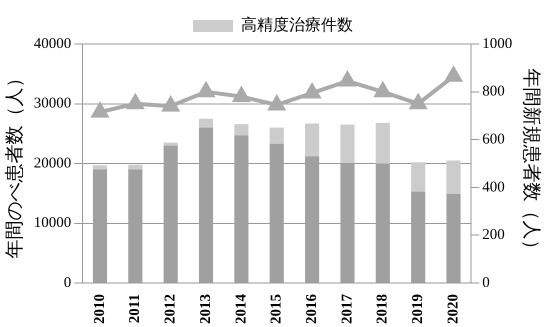  What do you see at coordinates (206, 309) in the screenshot?
I see `x-tick-label: 2013` at bounding box center [206, 309].